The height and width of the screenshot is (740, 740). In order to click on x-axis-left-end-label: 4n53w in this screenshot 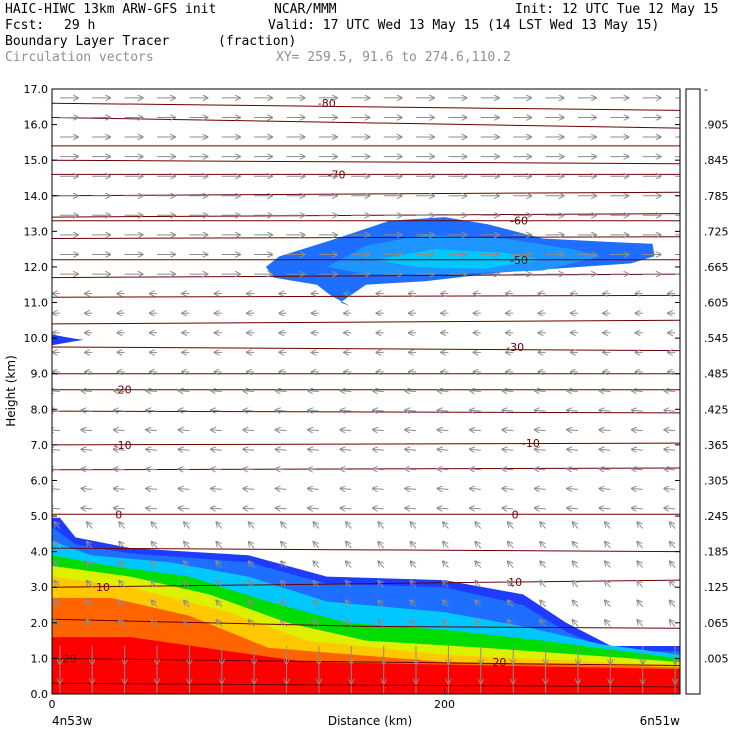, I will do `click(72, 721)`.